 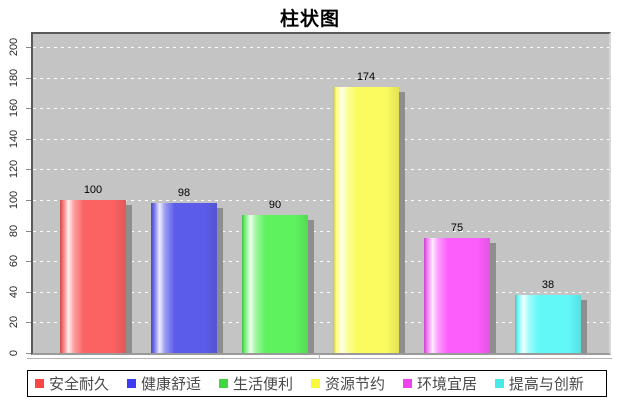 I want to click on legend-item: 提高与创新, so click(x=539, y=383).